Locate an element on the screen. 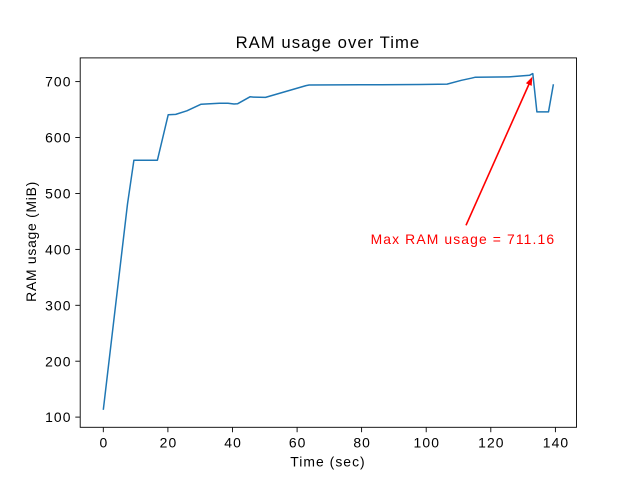  svg-text: 200 is located at coordinates (58, 361).